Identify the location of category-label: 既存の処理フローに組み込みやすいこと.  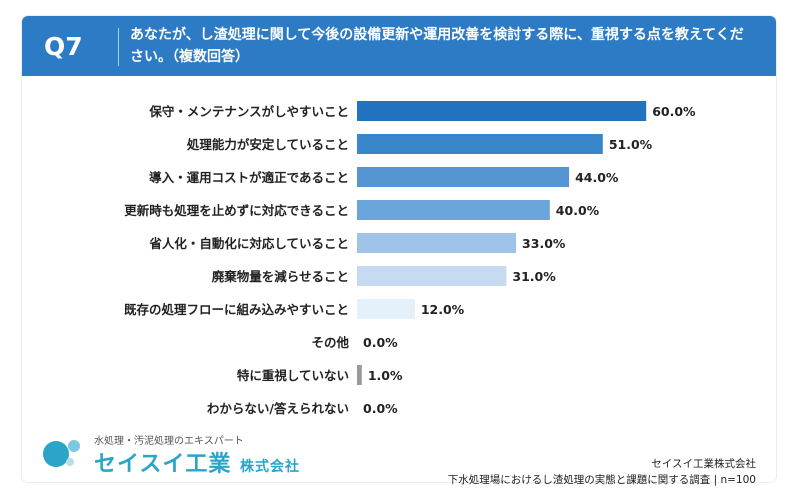
(236, 309).